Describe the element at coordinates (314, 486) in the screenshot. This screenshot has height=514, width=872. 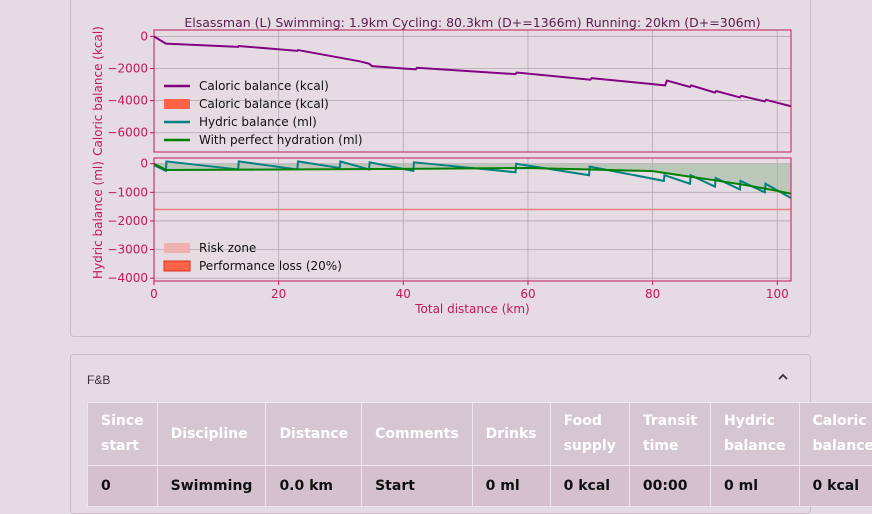
I see `table-cell: 0.0 km` at that location.